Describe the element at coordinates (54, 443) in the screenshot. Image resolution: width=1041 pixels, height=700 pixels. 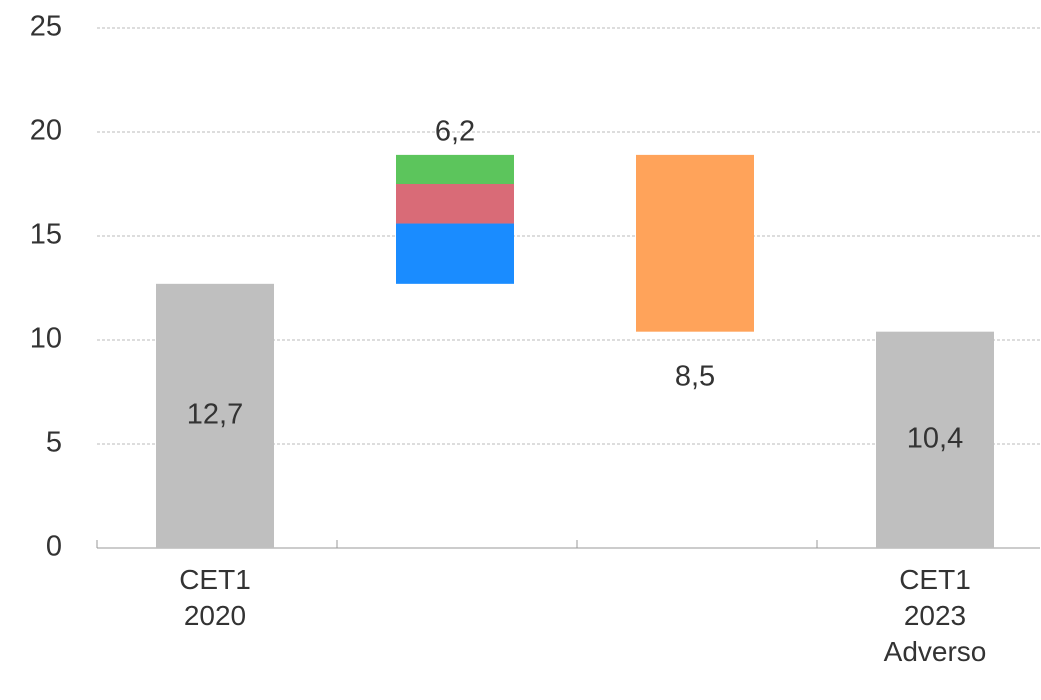
I see `y-tick-label: 5` at that location.